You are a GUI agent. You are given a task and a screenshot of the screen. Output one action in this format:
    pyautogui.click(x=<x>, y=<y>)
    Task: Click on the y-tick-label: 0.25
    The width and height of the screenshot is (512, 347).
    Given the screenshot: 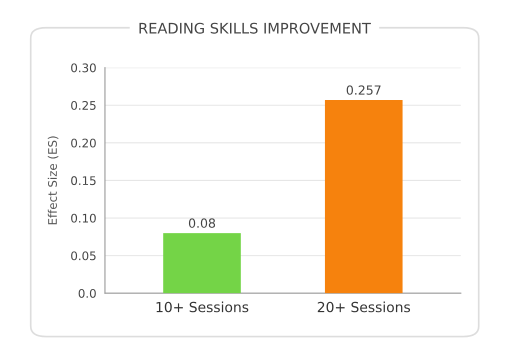 What is the action you would take?
    pyautogui.click(x=83, y=105)
    